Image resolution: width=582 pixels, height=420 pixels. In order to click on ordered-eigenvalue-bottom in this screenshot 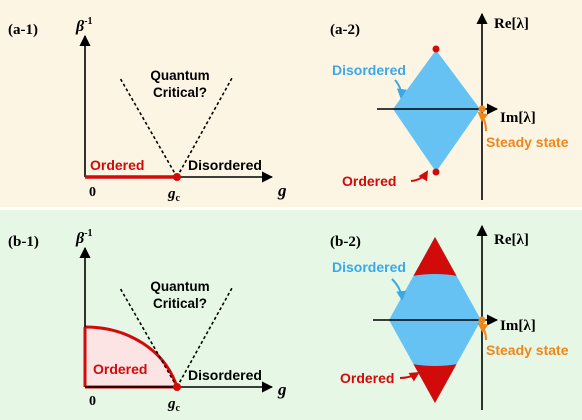, I will do `click(436, 172)`.